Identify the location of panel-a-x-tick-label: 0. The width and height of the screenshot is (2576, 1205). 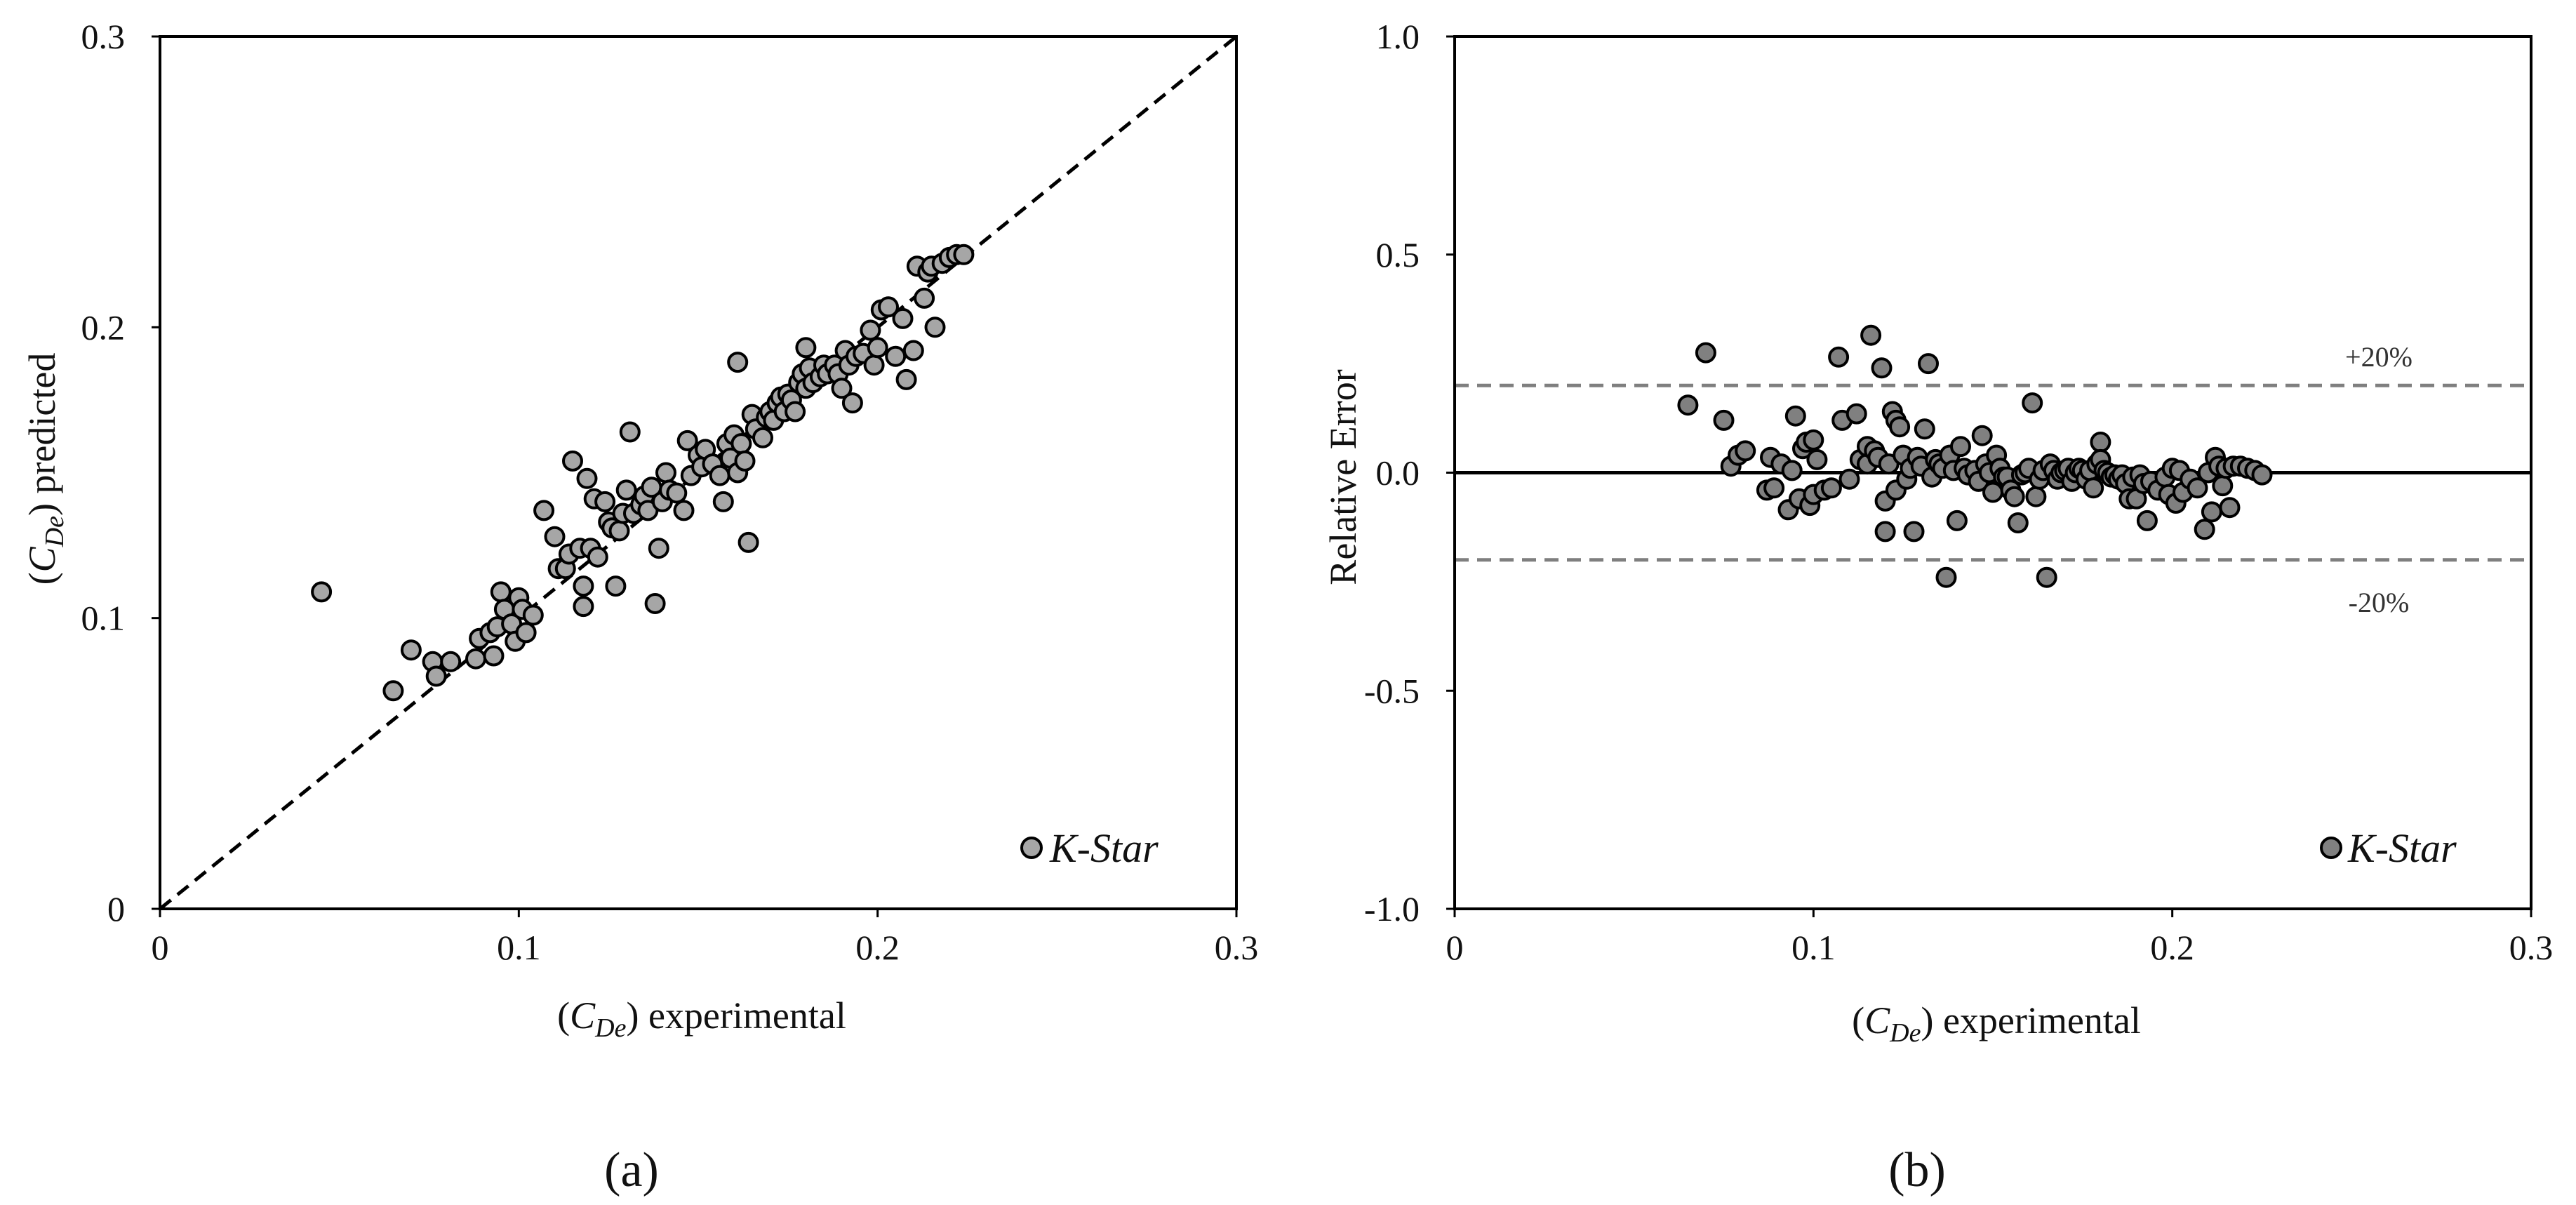
(160, 947).